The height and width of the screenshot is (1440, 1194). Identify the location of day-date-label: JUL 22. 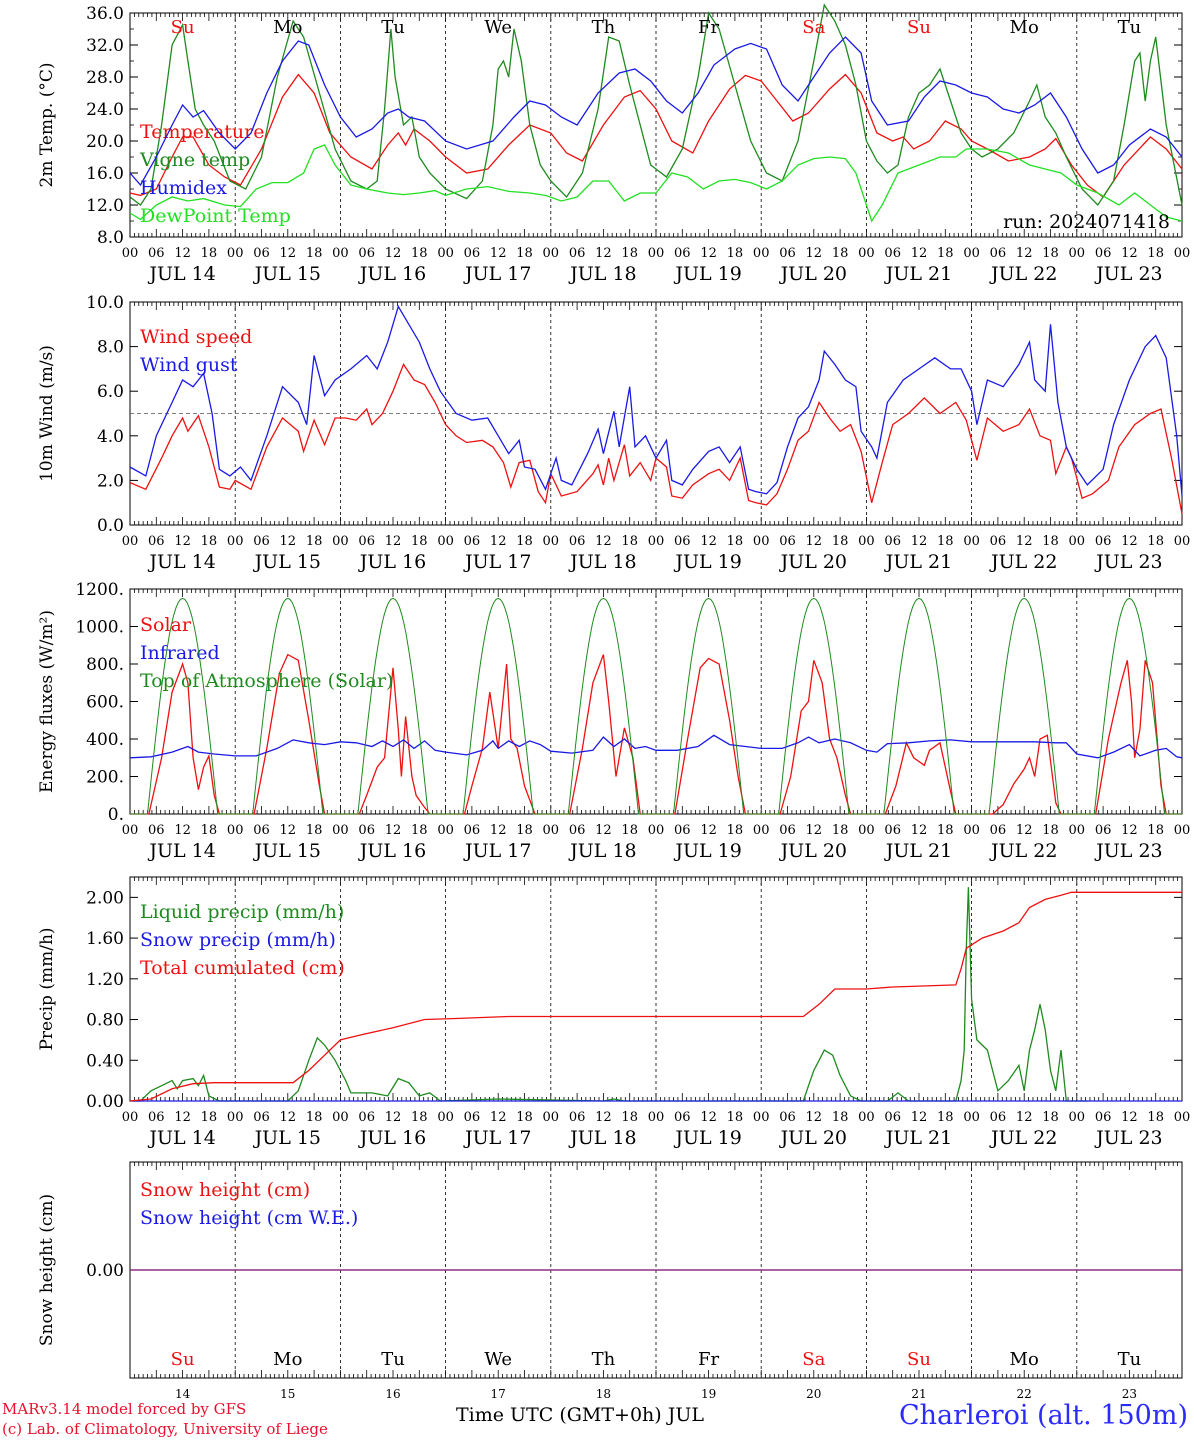
(1023, 1138).